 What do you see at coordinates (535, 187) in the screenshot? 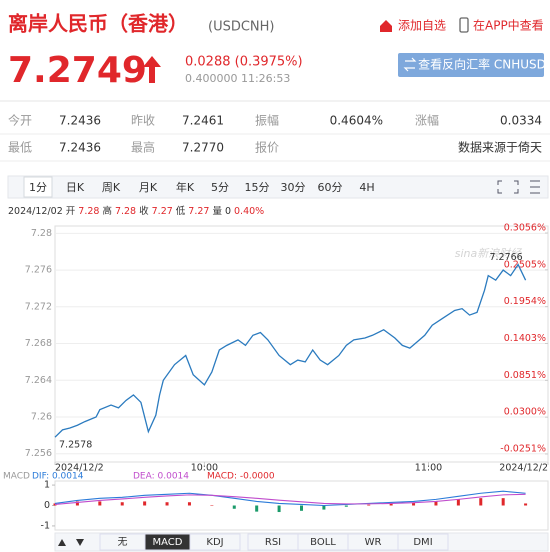
I see `menu-icon` at bounding box center [535, 187].